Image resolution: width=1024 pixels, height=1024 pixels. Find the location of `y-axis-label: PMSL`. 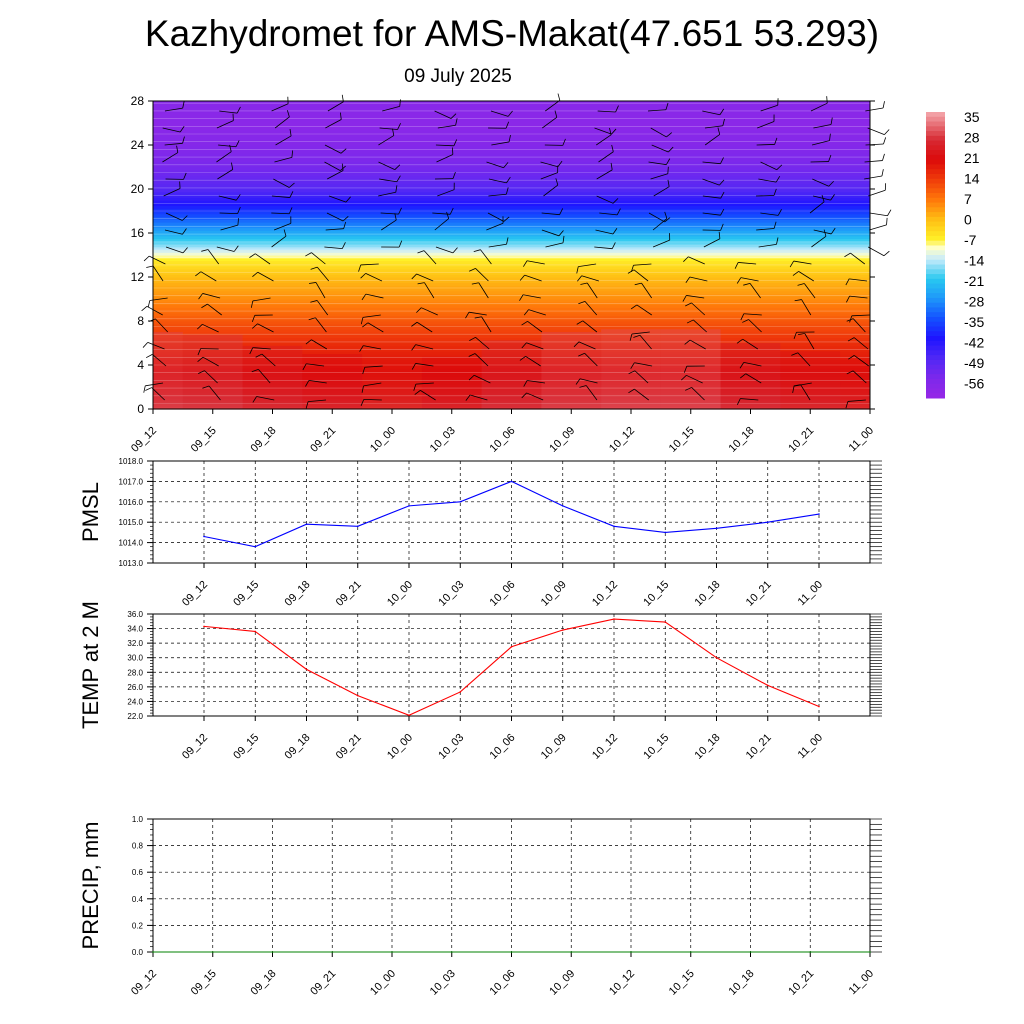

y-axis-label: PMSL is located at coordinates (90, 512).